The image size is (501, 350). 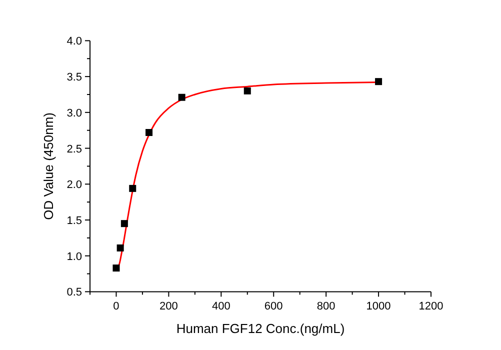 What do you see at coordinates (74, 220) in the screenshot?
I see `y-tick-label: 1.5` at bounding box center [74, 220].